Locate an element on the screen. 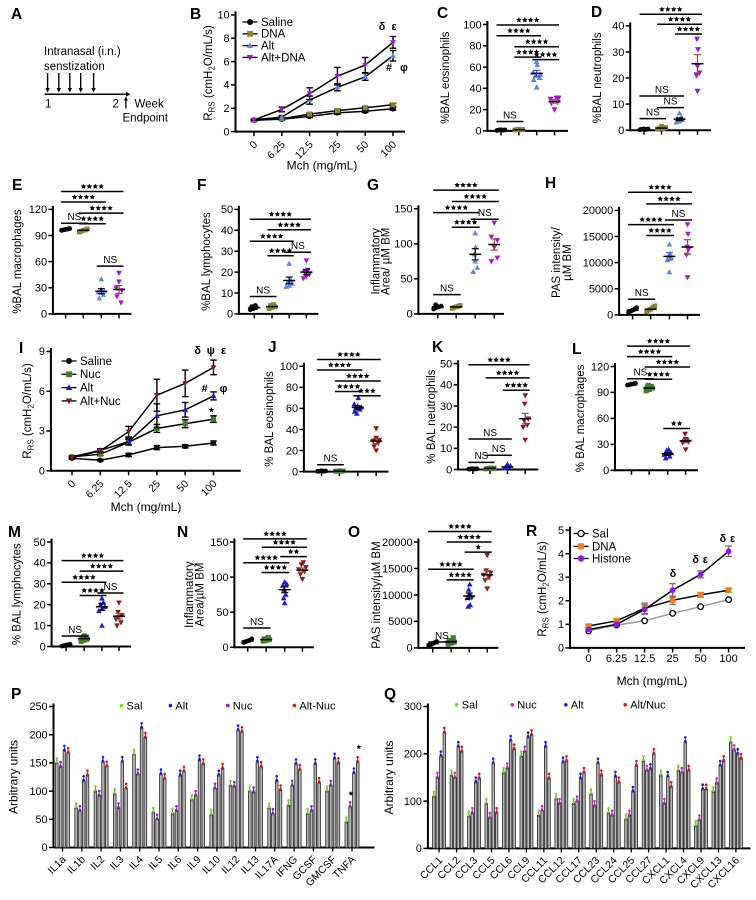 The width and height of the screenshot is (756, 900). svg-text: Week is located at coordinates (149, 105).